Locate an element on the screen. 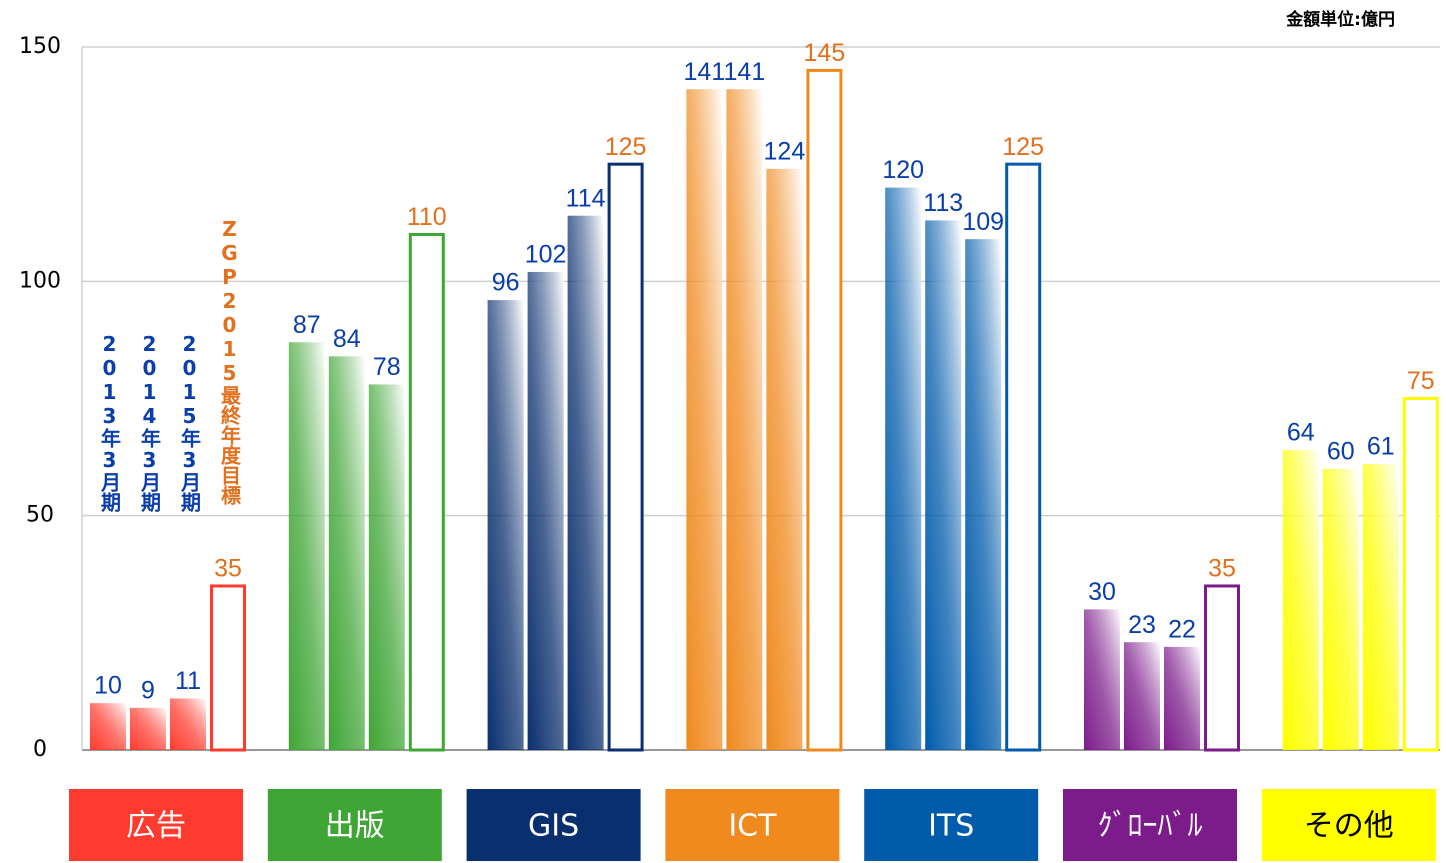 The width and height of the screenshot is (1446, 863). category-label: GIS is located at coordinates (553, 826).